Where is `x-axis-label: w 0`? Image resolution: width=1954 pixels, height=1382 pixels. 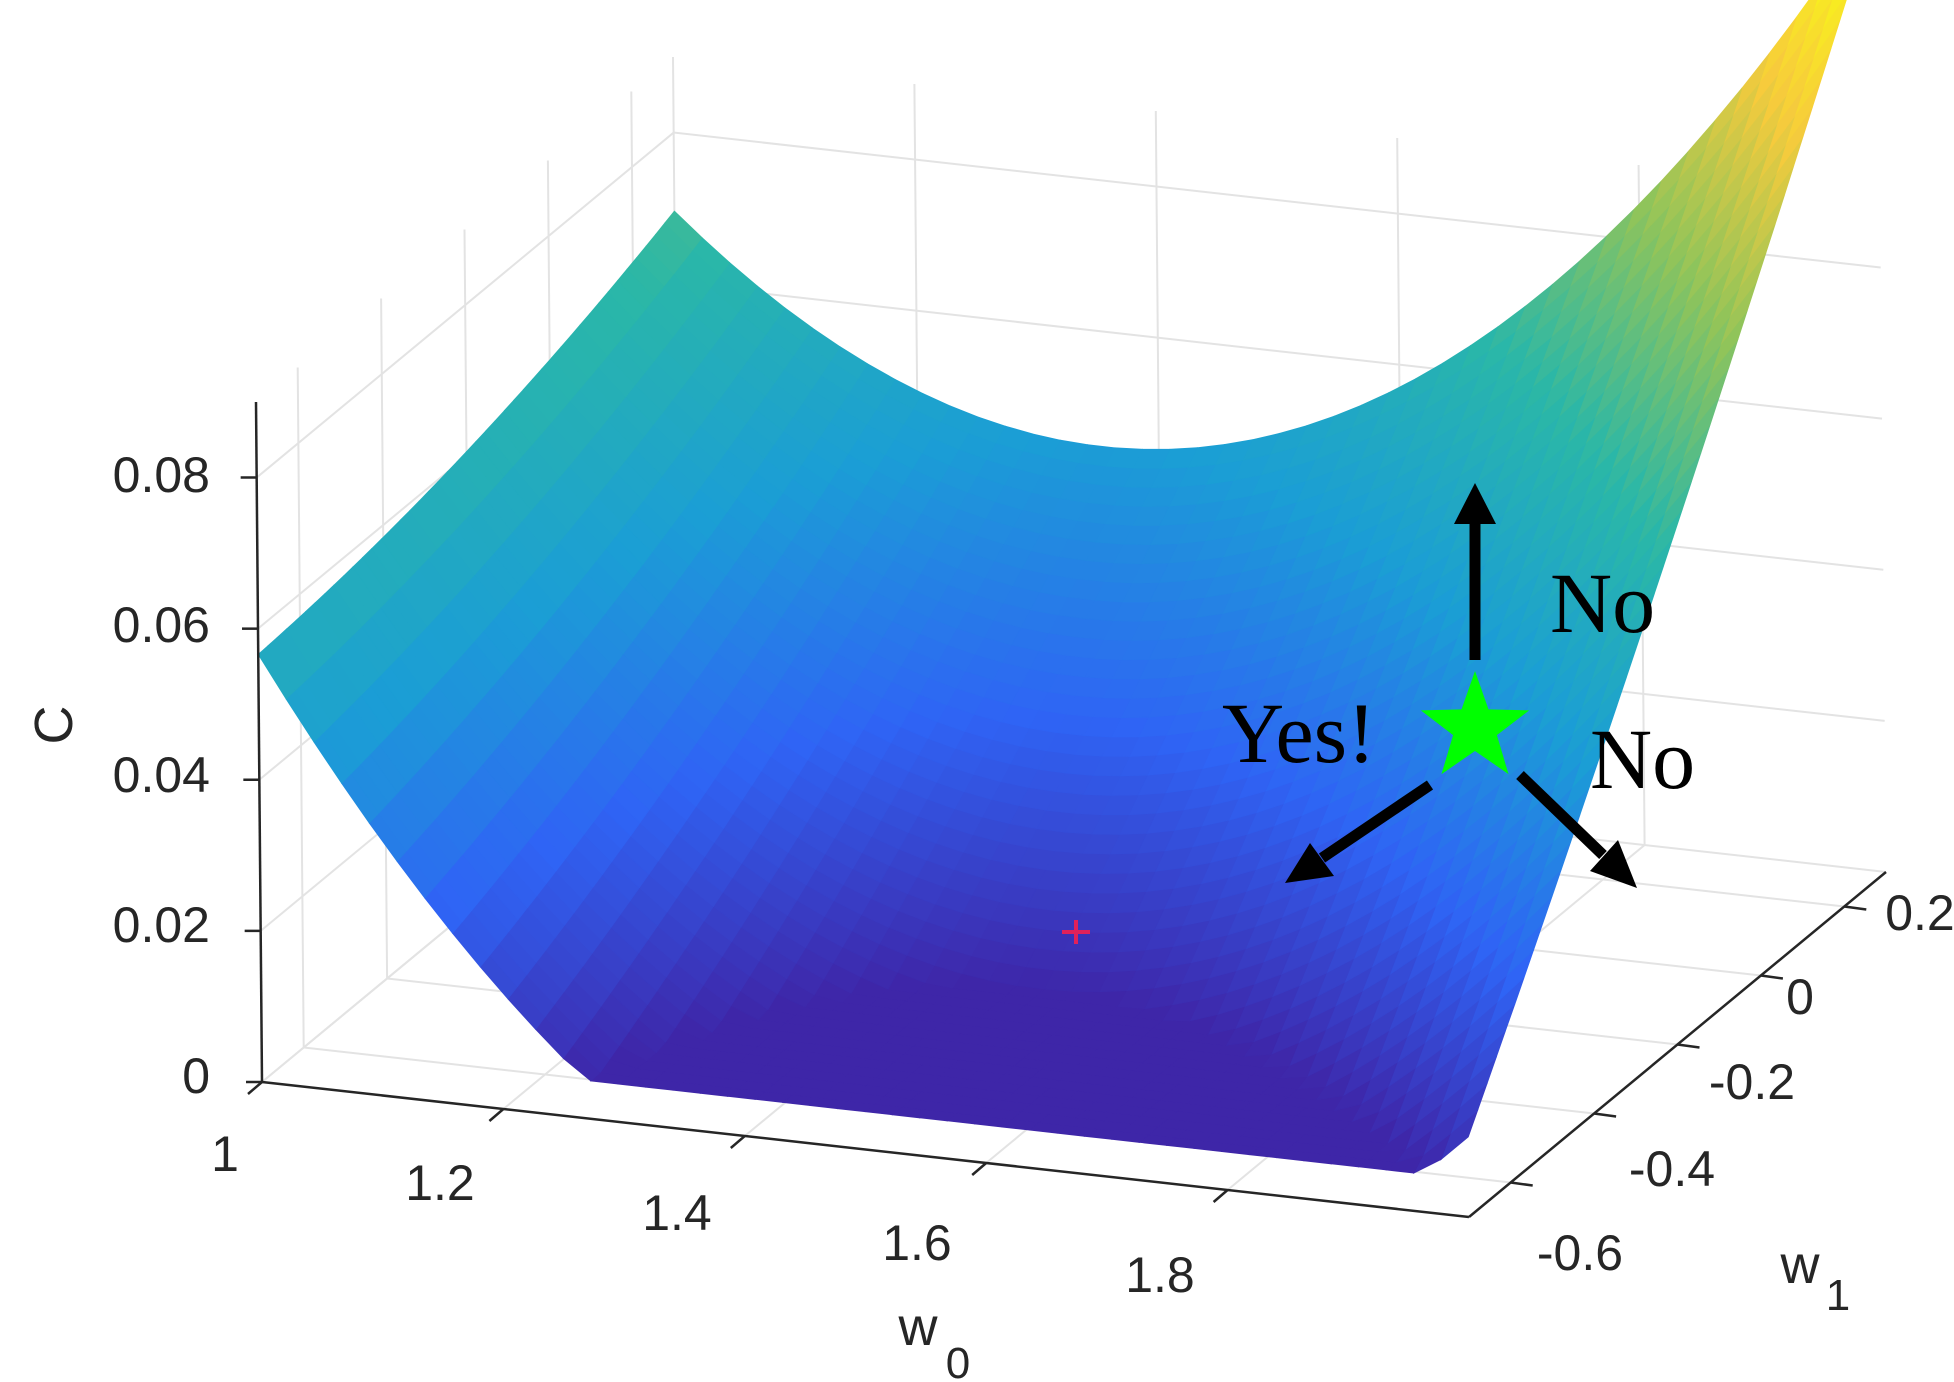 x-axis-label: w 0 is located at coordinates (934, 1339).